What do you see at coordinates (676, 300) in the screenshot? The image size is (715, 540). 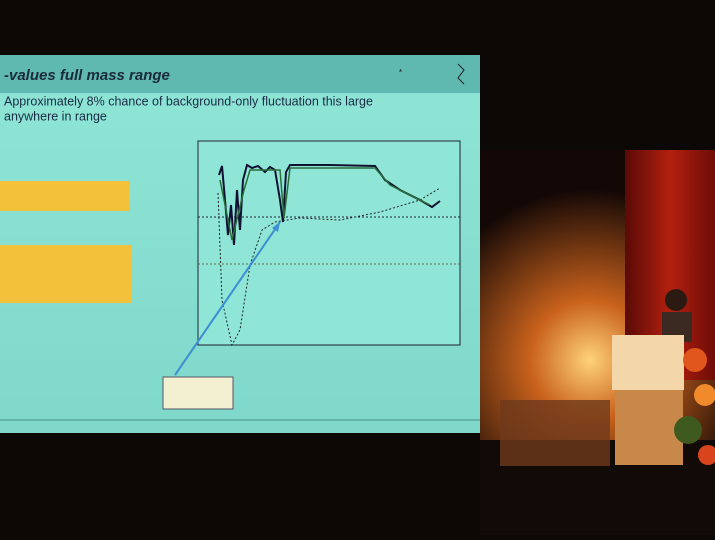 I see `speaker-head` at bounding box center [676, 300].